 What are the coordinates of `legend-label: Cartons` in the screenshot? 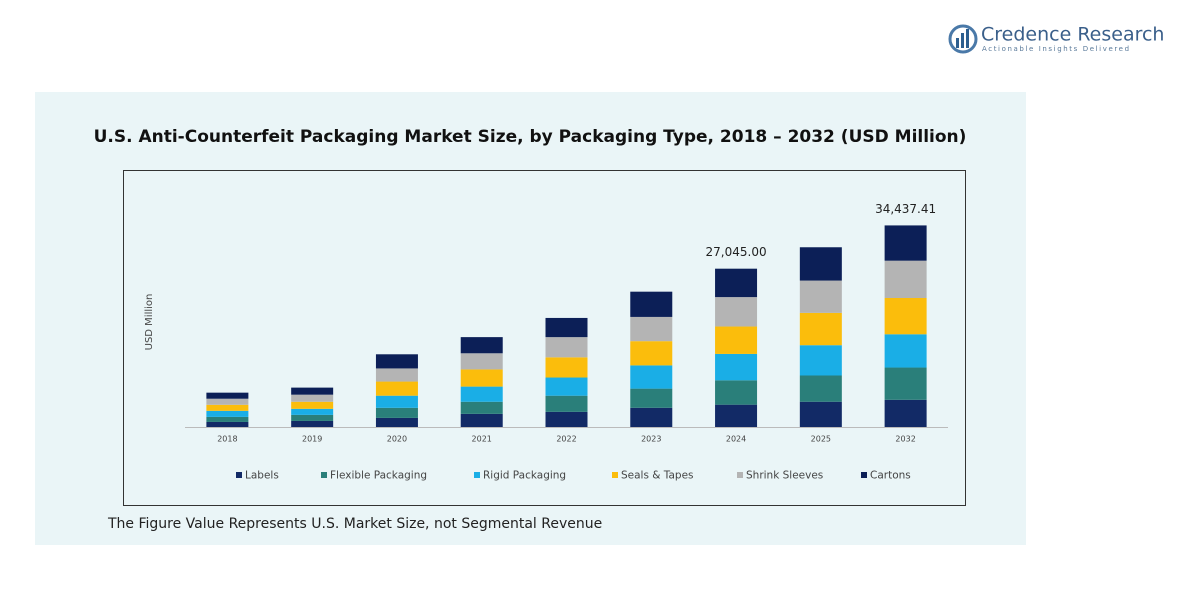 It's located at (890, 476).